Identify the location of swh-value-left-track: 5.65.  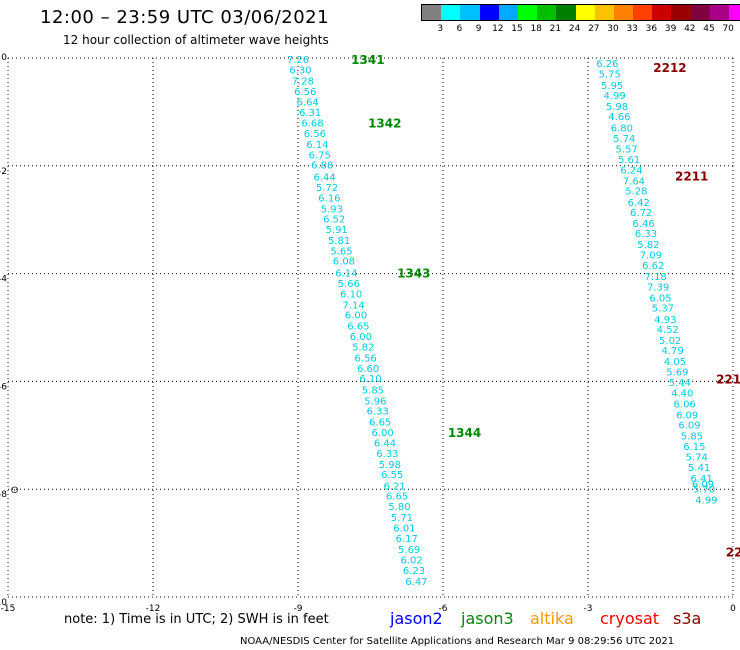
(341, 251).